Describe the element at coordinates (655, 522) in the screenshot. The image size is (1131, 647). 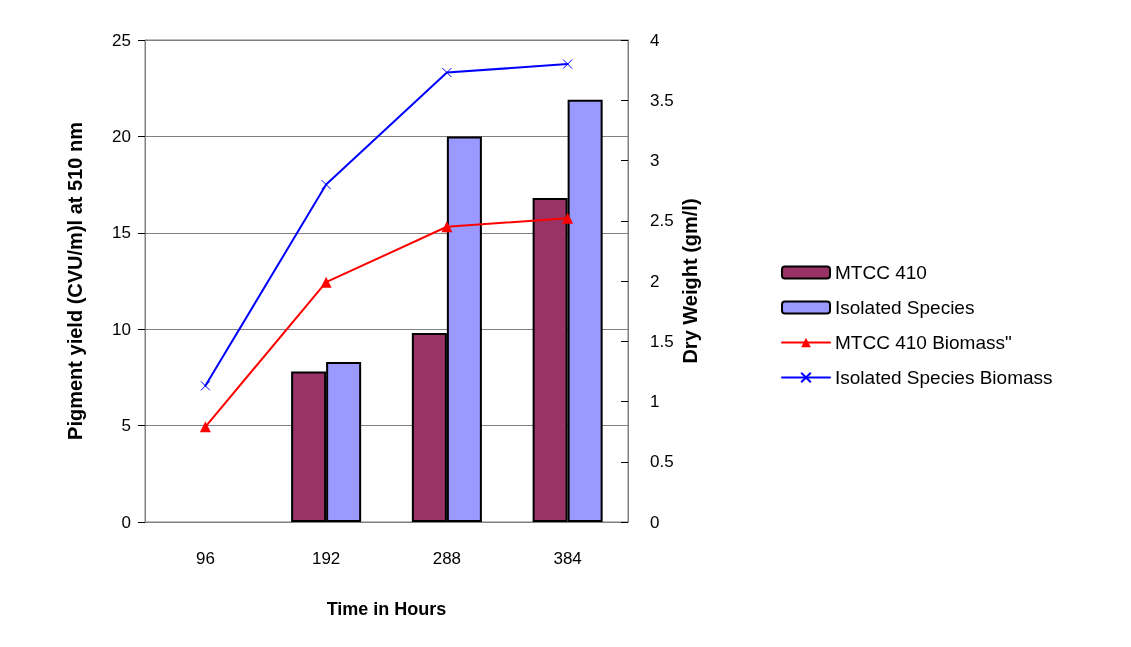
I see `y2-tick-label: 0` at that location.